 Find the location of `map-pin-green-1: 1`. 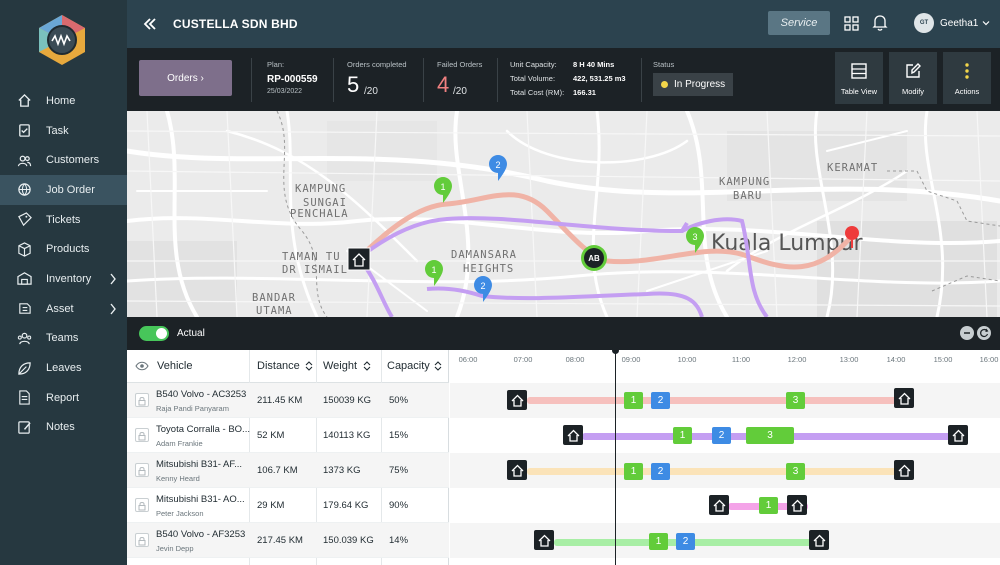

map-pin-green-1: 1 is located at coordinates (443, 190).